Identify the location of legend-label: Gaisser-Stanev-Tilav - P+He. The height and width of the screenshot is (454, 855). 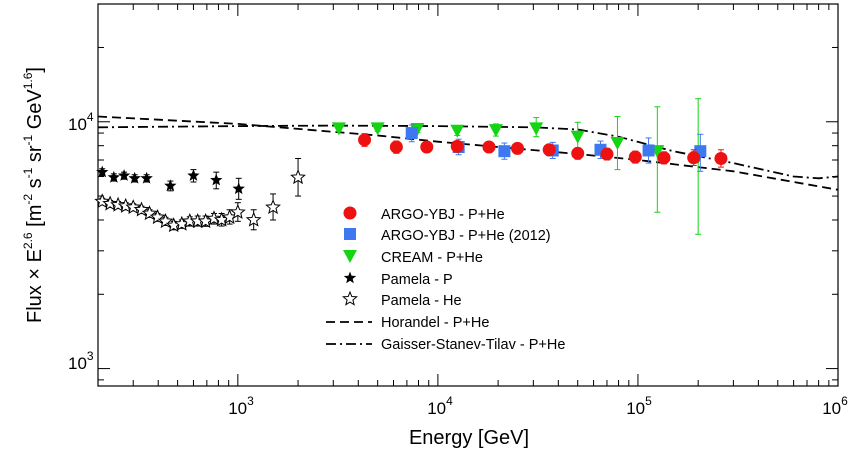
(473, 345).